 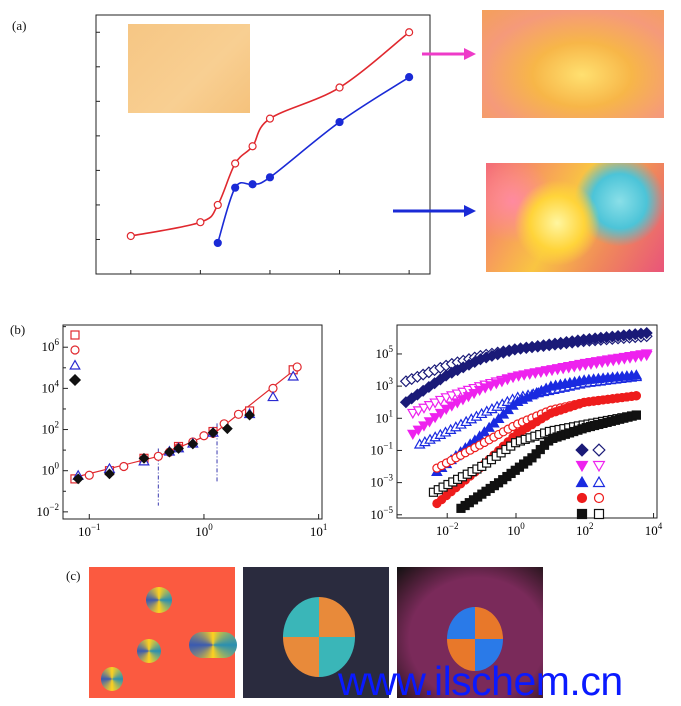 I want to click on x-tick-label: 10¹, so click(x=319, y=530).